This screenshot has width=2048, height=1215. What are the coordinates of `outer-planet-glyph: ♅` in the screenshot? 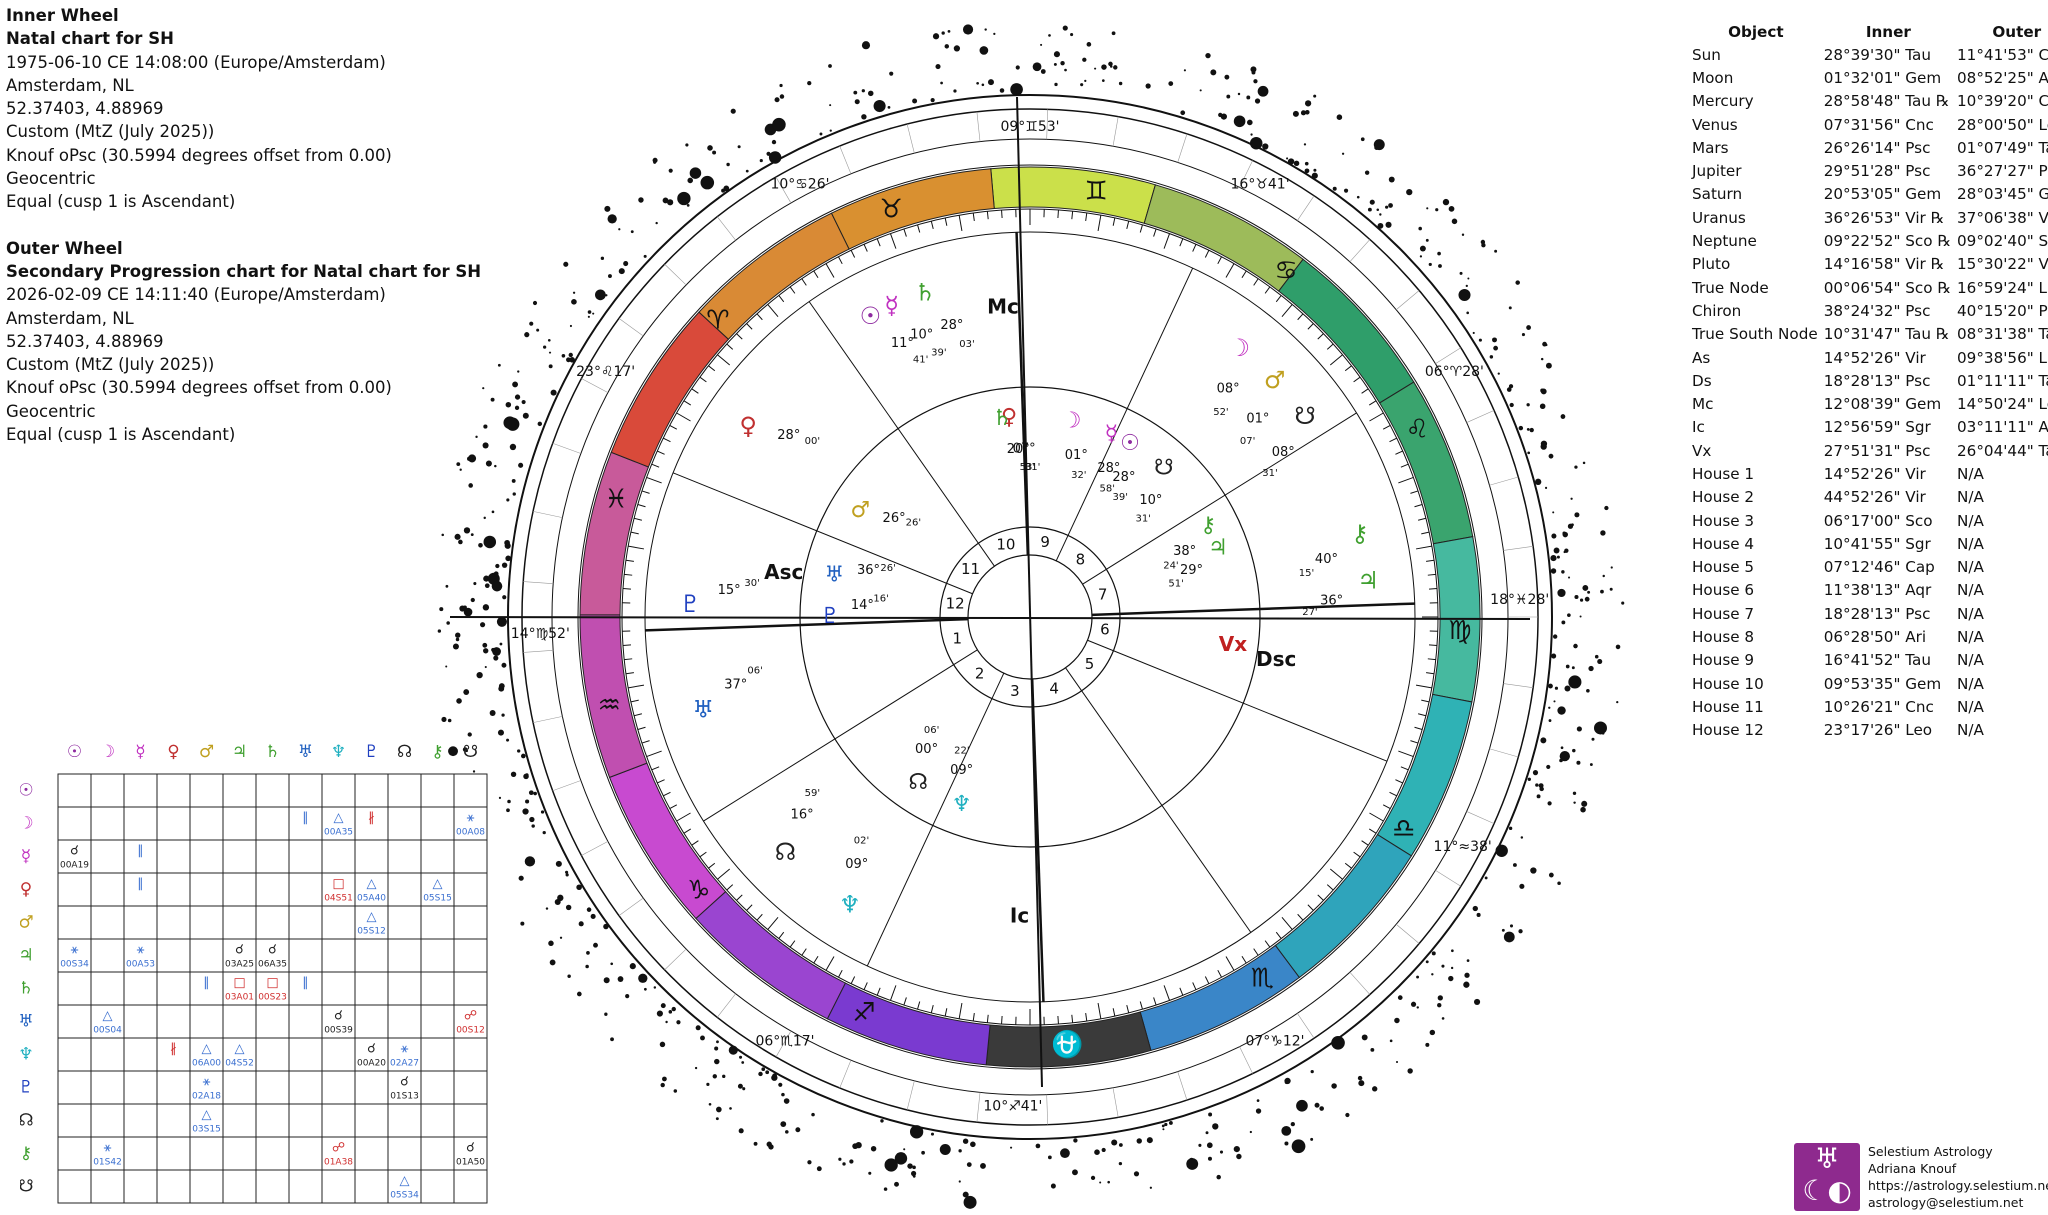 It's located at (703, 710).